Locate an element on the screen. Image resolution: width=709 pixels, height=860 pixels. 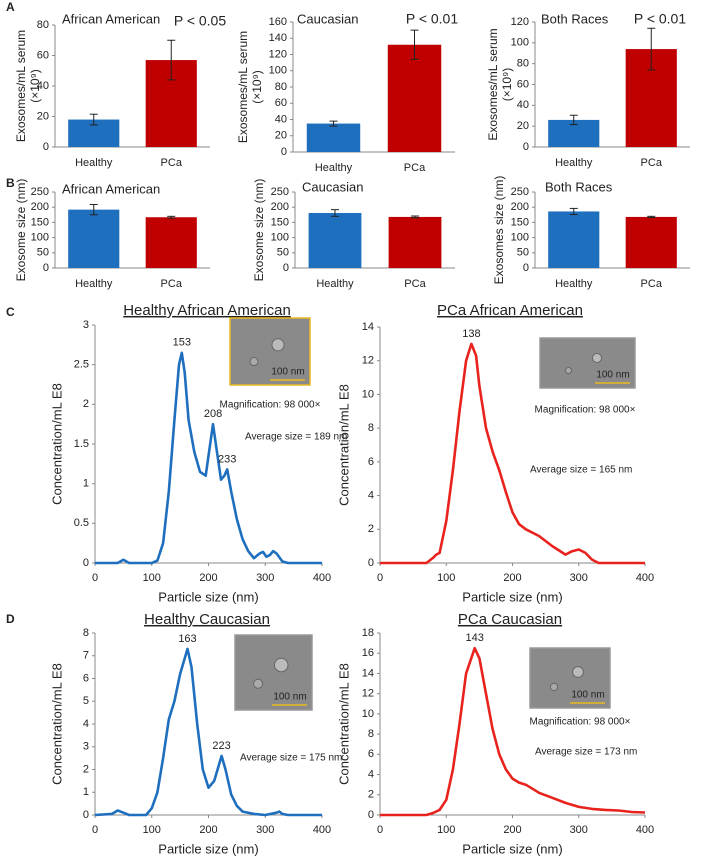
average-size-label: Average size = 175 nm is located at coordinates (291, 758).